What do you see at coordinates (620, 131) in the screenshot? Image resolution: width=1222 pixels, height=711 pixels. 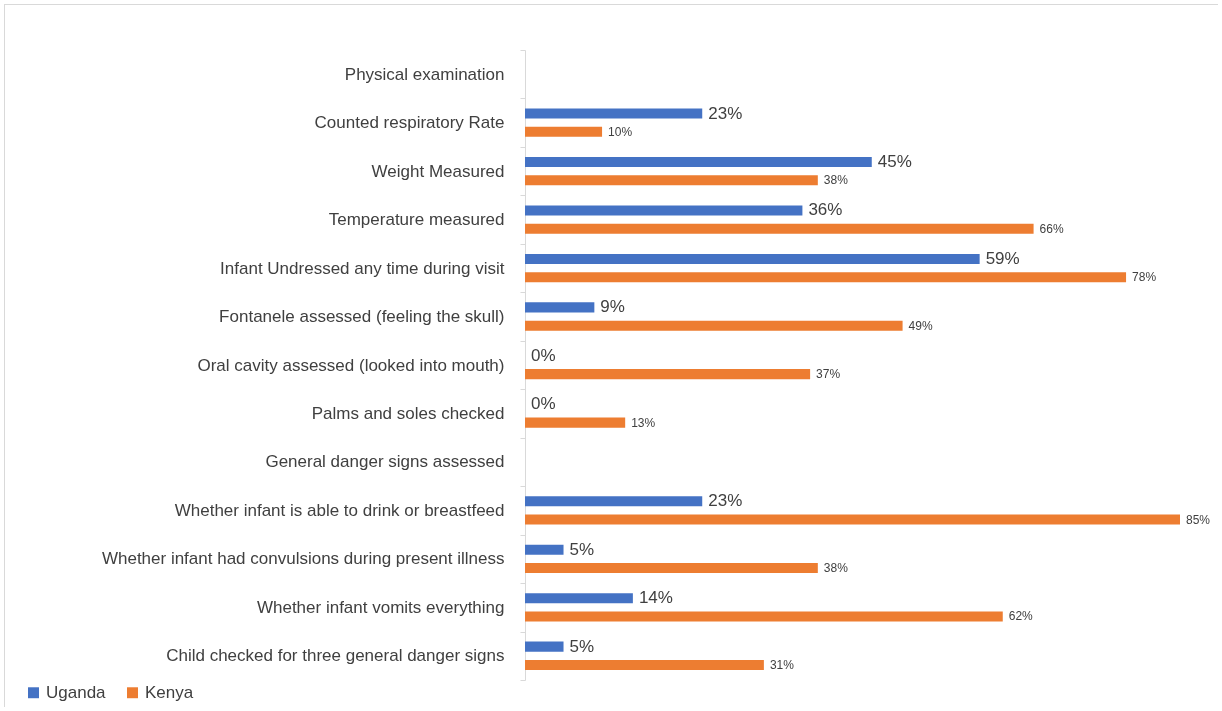 I see `data-label: 10%` at bounding box center [620, 131].